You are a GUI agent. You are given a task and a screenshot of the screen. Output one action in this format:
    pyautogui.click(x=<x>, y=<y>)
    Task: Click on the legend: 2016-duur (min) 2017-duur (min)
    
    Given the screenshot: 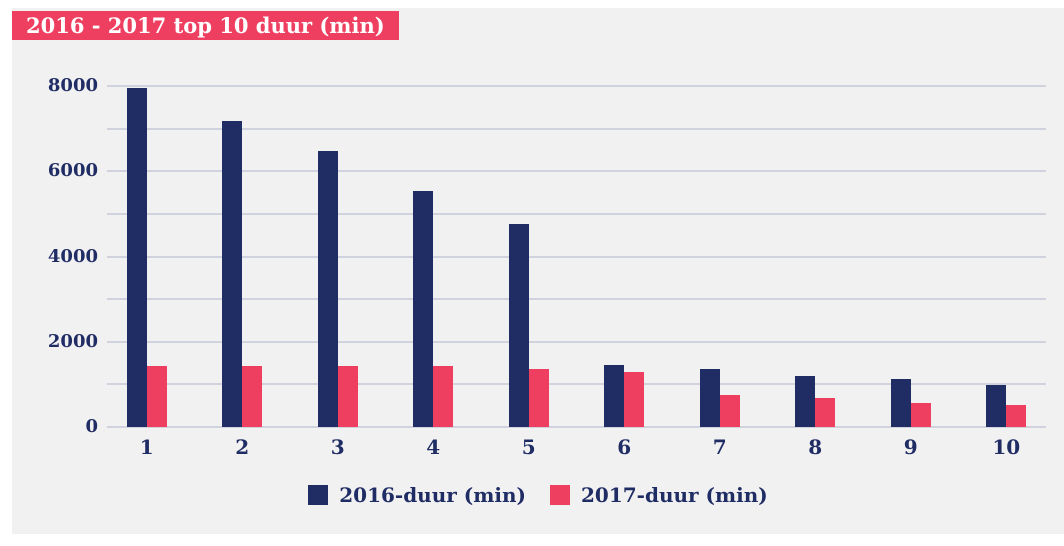 What is the action you would take?
    pyautogui.click(x=538, y=495)
    